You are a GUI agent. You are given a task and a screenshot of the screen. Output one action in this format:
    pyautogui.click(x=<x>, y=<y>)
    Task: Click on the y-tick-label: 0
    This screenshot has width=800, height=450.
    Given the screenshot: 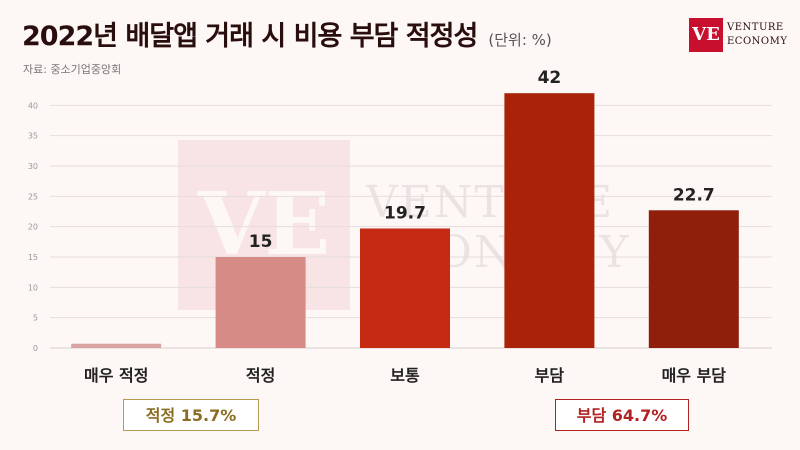 What is the action you would take?
    pyautogui.click(x=35, y=348)
    